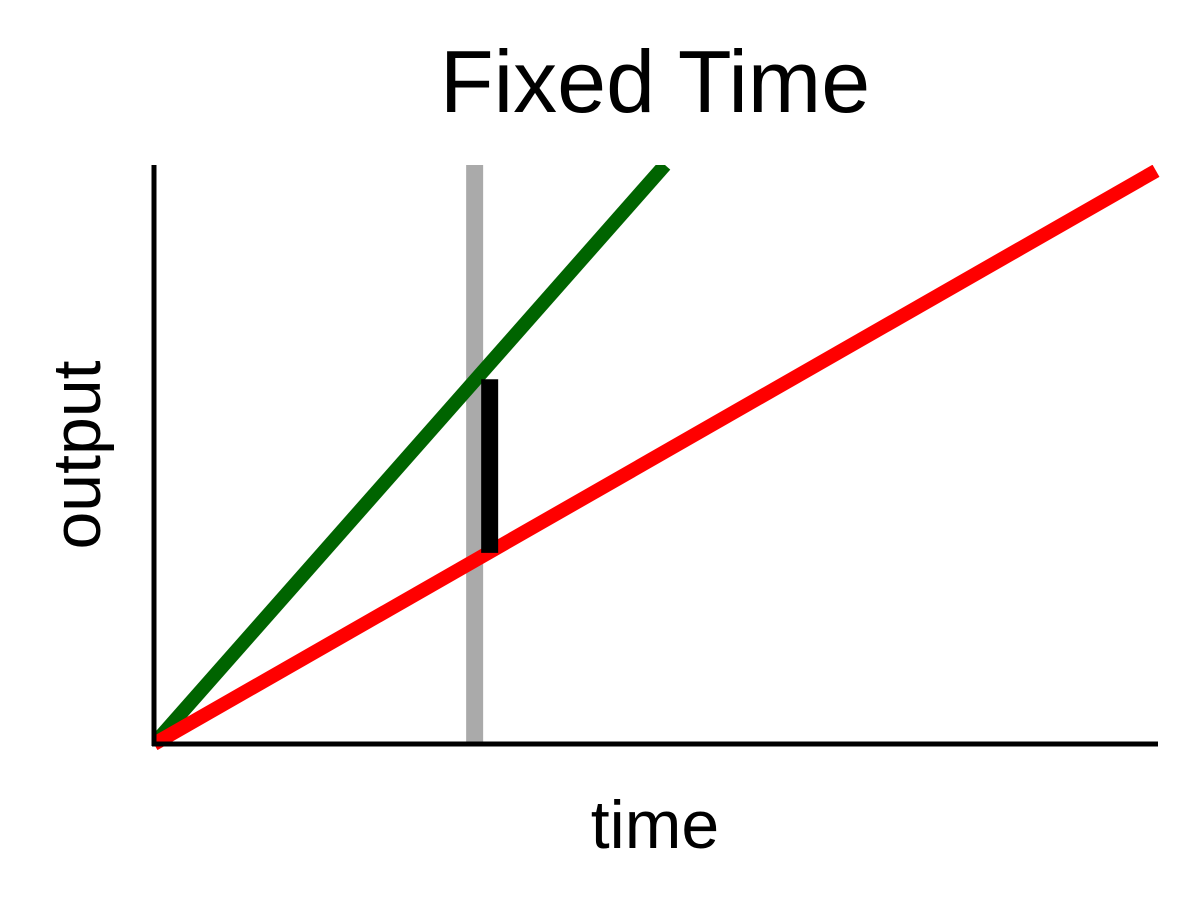  Describe the element at coordinates (655, 81) in the screenshot. I see `chart-title: Fixed Time` at that location.